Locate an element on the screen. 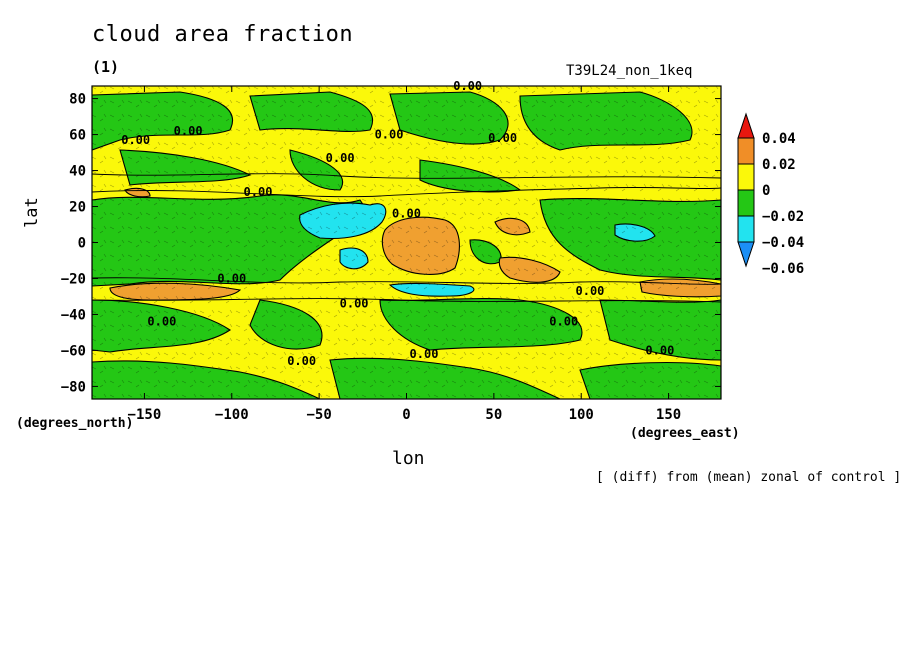 The height and width of the screenshot is (654, 904). x-tick-label: −150 is located at coordinates (145, 415).